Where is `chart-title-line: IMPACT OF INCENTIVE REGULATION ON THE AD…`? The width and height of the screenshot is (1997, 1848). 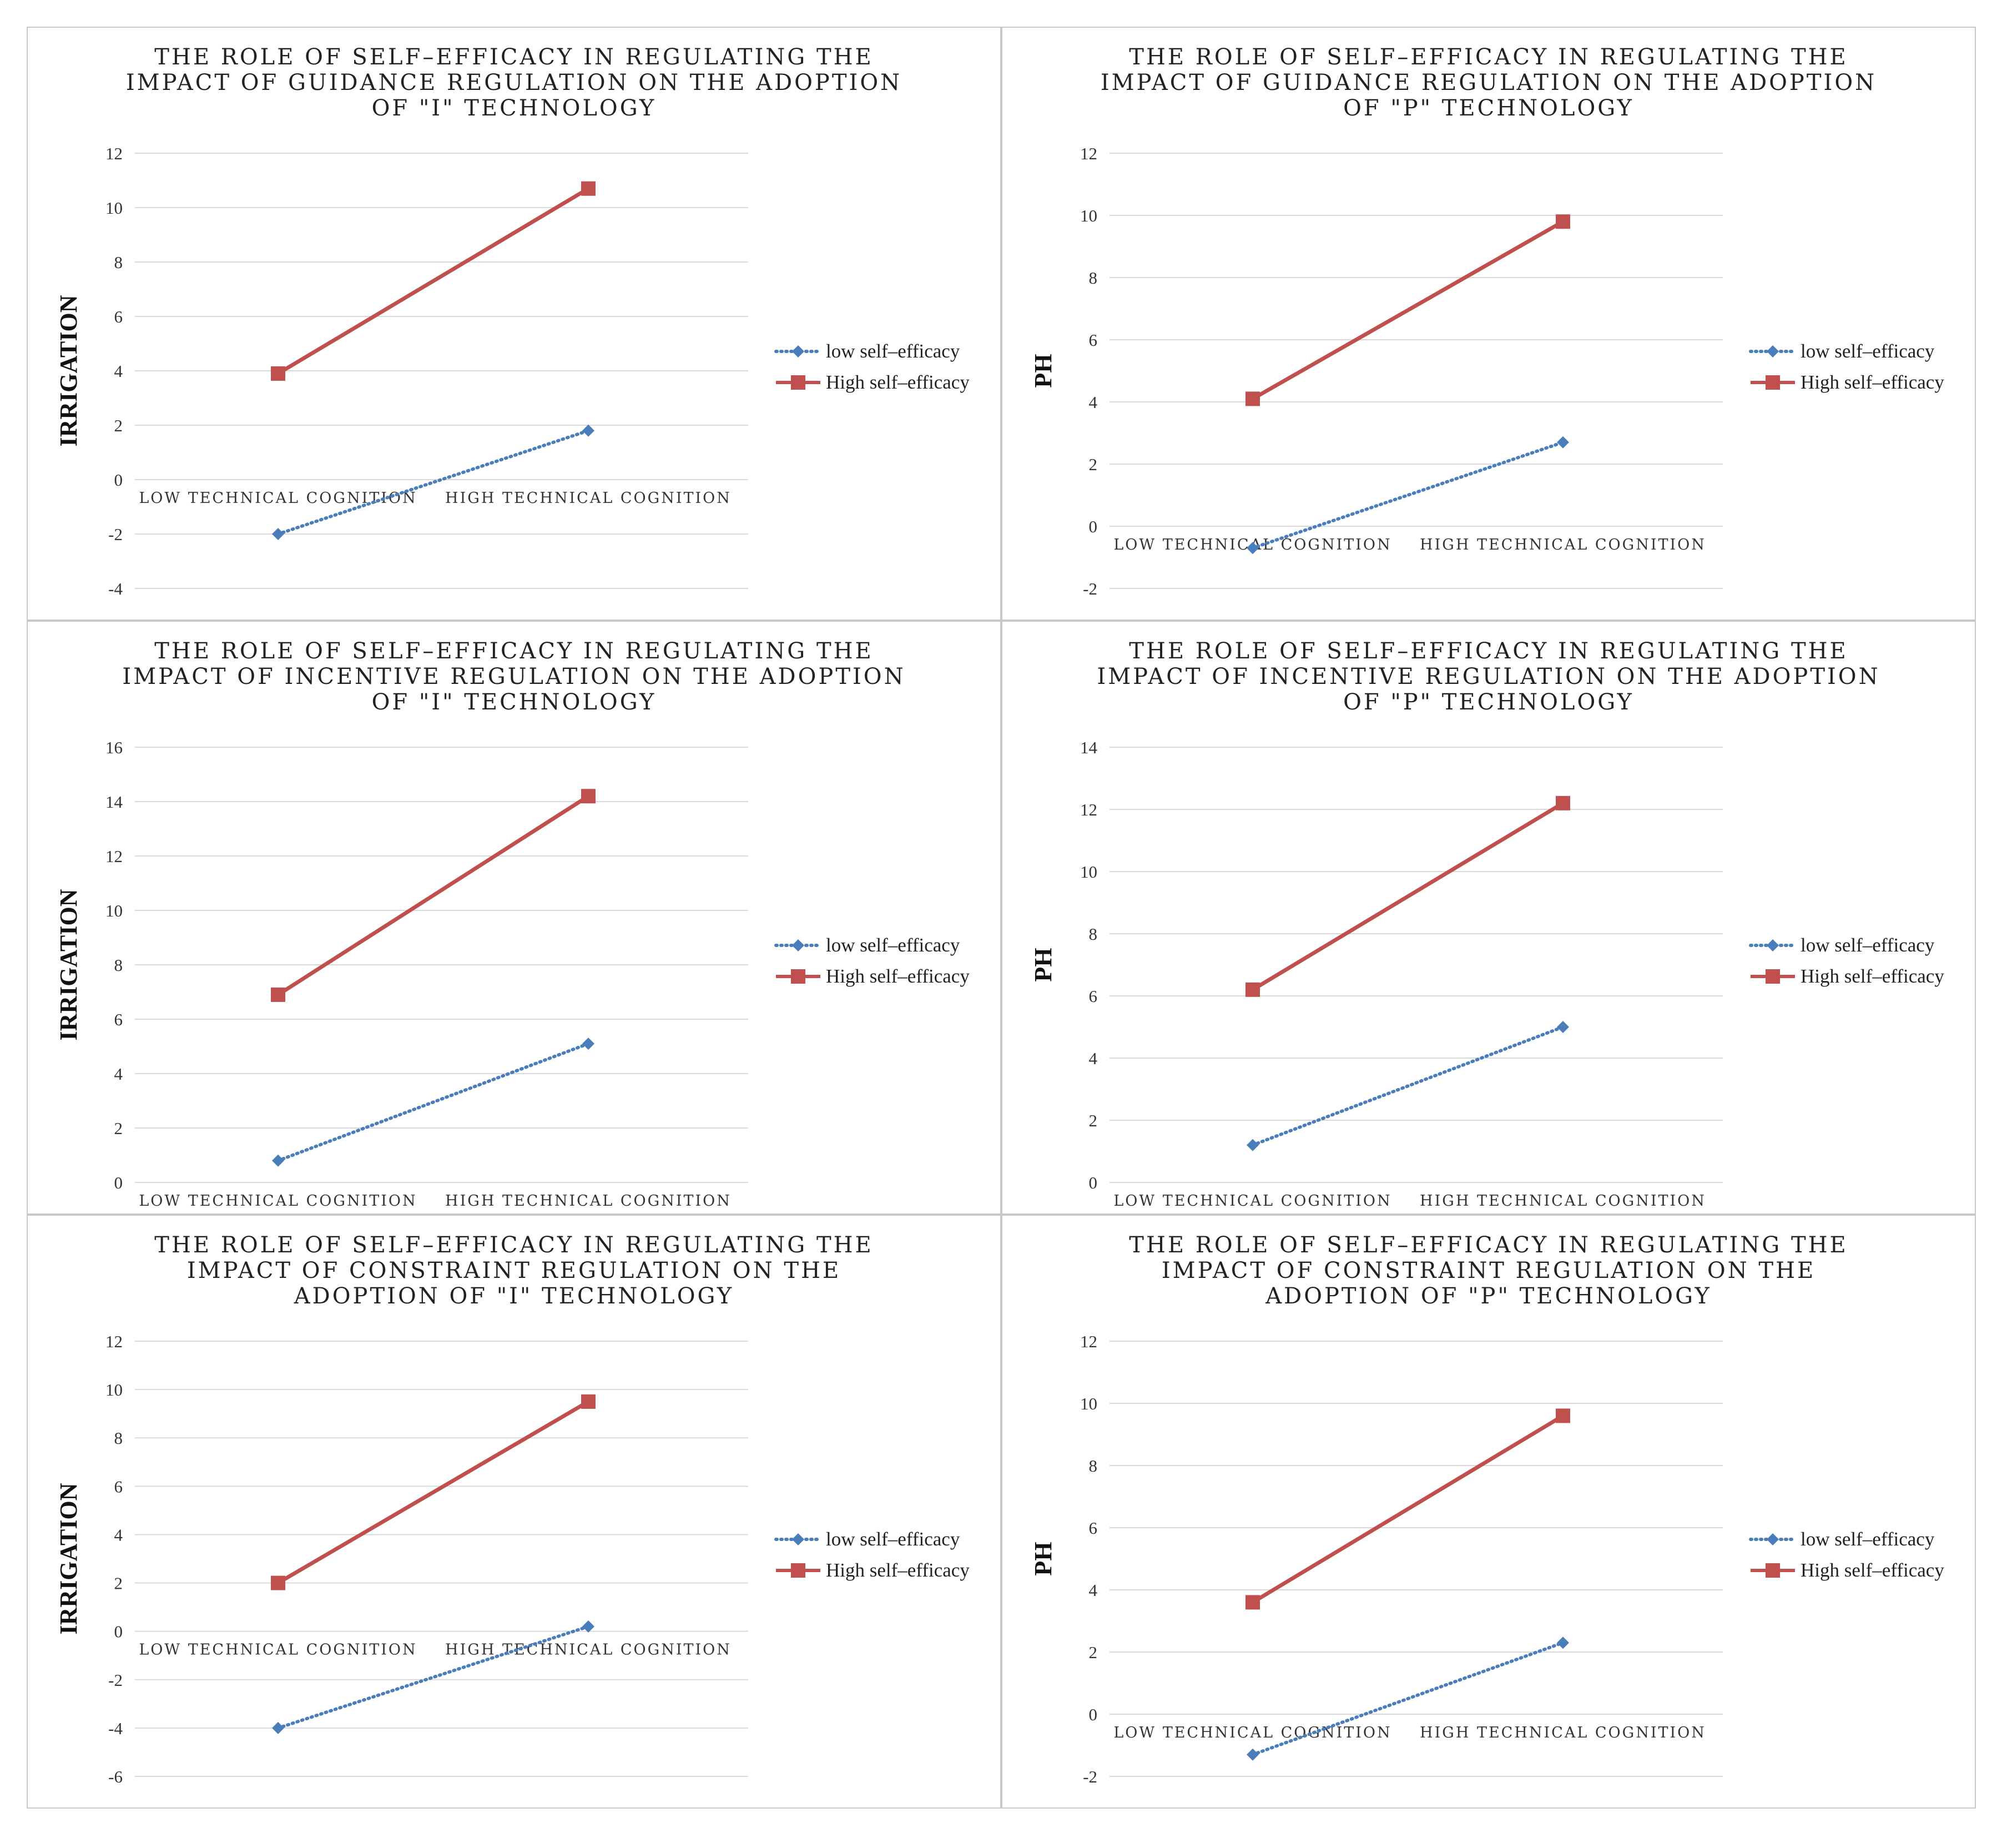
chart-title-line: IMPACT OF INCENTIVE REGULATION ON THE AD… is located at coordinates (1488, 677).